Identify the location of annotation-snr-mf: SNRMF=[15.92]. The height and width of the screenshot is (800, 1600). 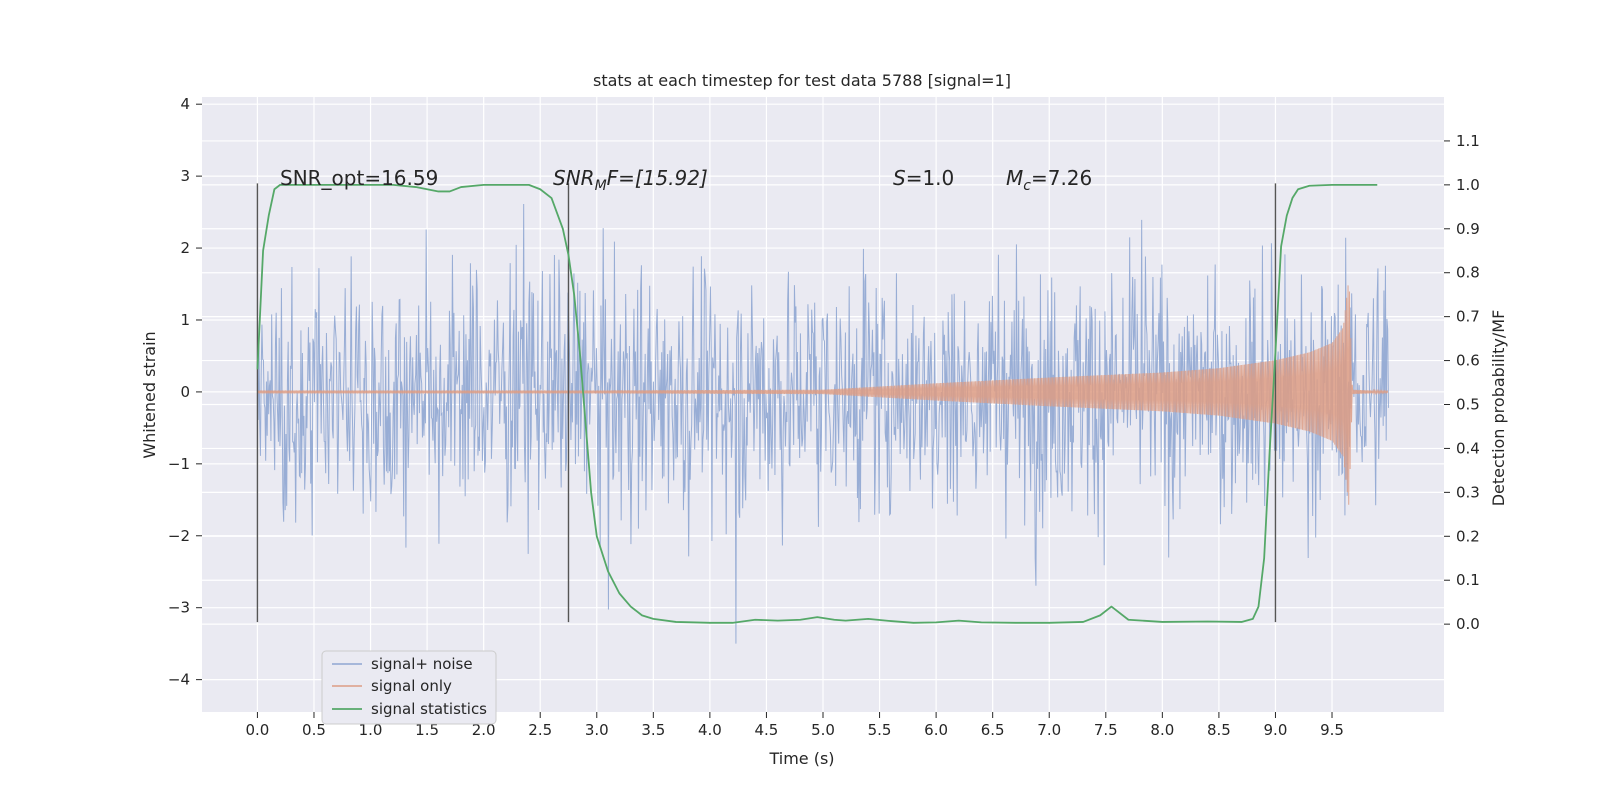
(630, 180).